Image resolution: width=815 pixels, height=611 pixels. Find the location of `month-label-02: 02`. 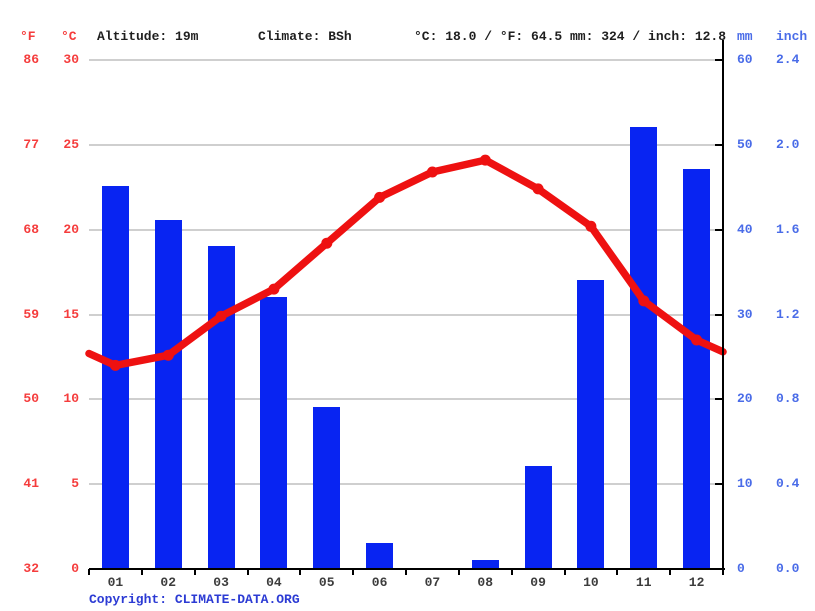

month-label-02: 02 is located at coordinates (168, 582).